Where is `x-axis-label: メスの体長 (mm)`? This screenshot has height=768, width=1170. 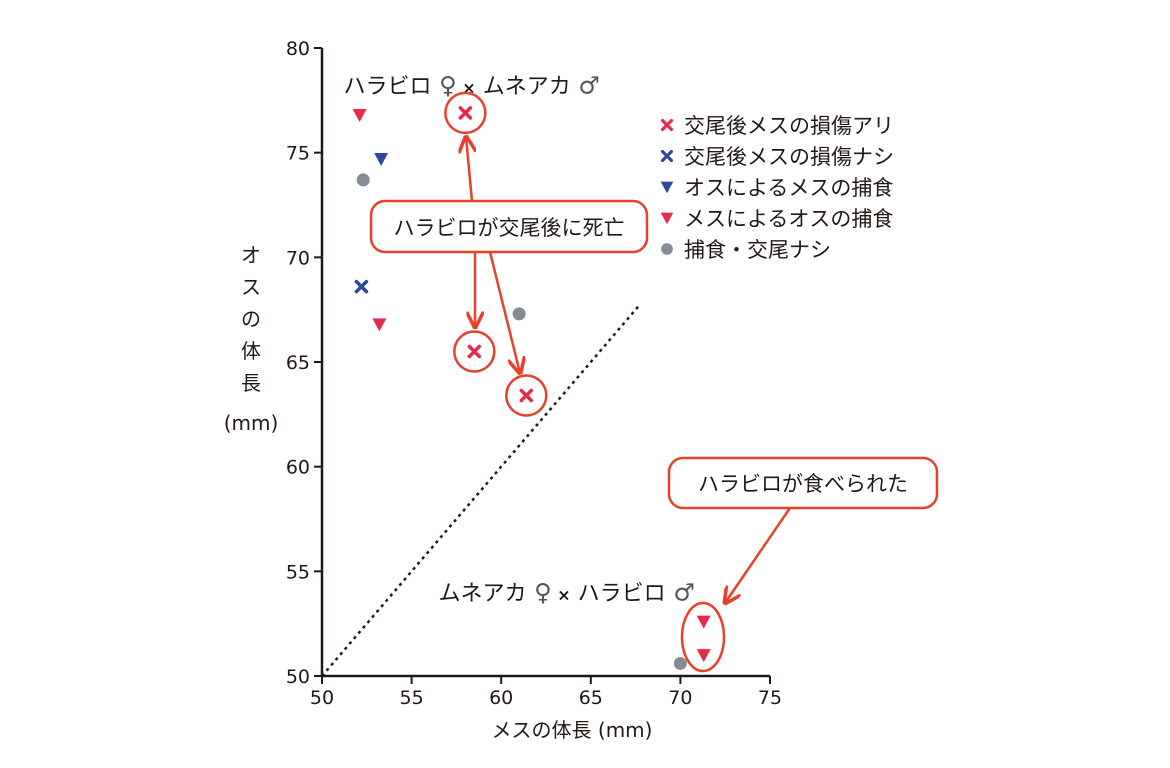 x-axis-label: メスの体長 (mm) is located at coordinates (572, 730).